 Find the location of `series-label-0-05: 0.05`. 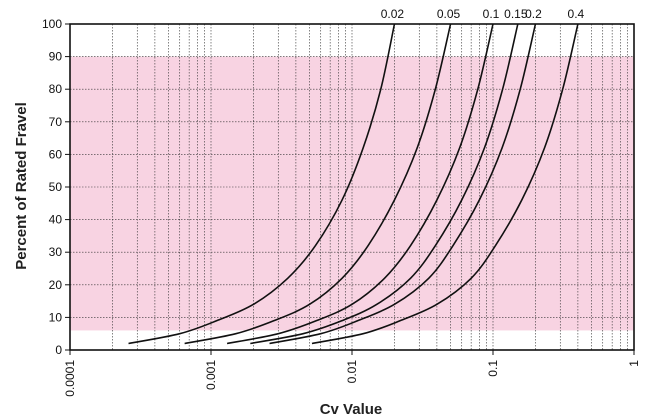

series-label-0-05: 0.05 is located at coordinates (449, 14).